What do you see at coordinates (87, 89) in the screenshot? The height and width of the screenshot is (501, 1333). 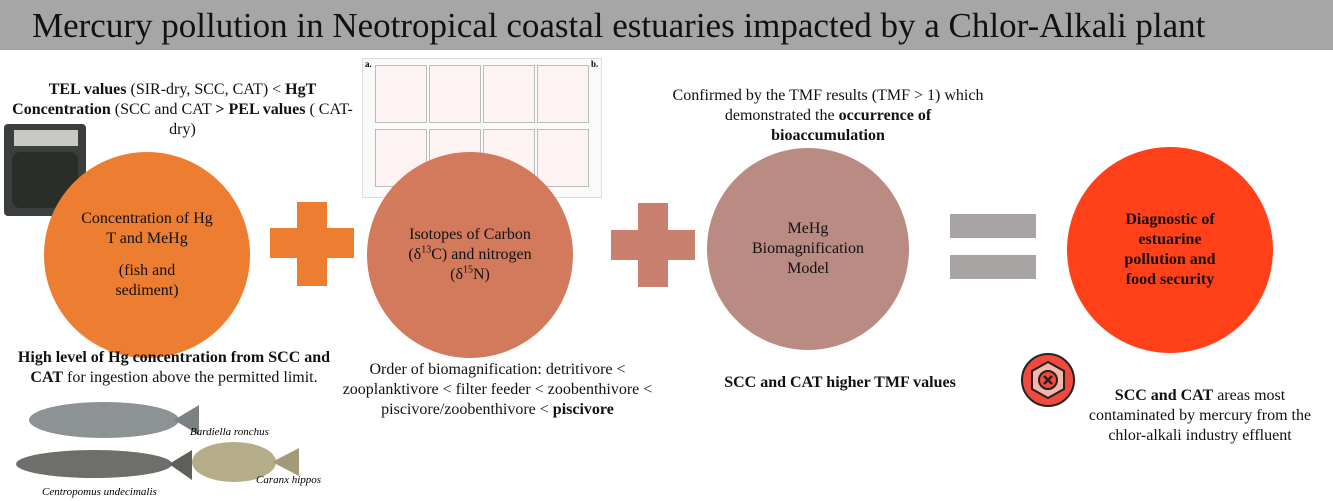 I see `text-run: TEL values` at bounding box center [87, 89].